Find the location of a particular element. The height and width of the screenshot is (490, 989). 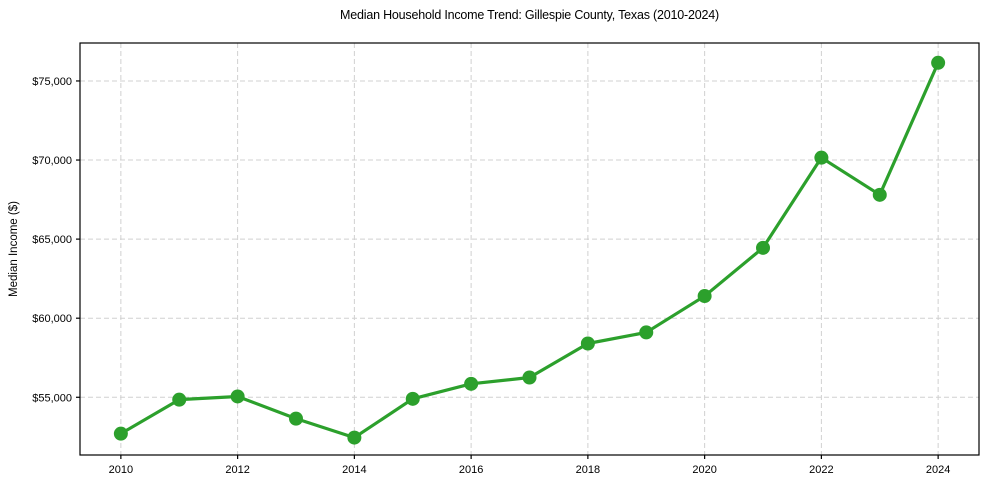

data-point-2015 is located at coordinates (412, 398).